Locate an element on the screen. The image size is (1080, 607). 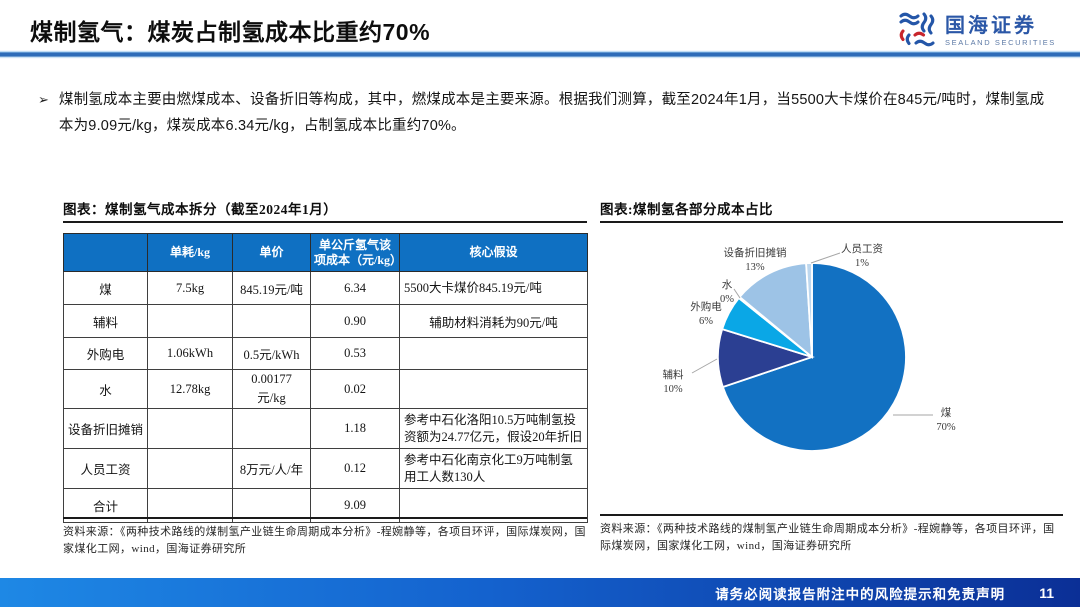
table-cell: 0.00177元/kg is located at coordinates (271, 389).